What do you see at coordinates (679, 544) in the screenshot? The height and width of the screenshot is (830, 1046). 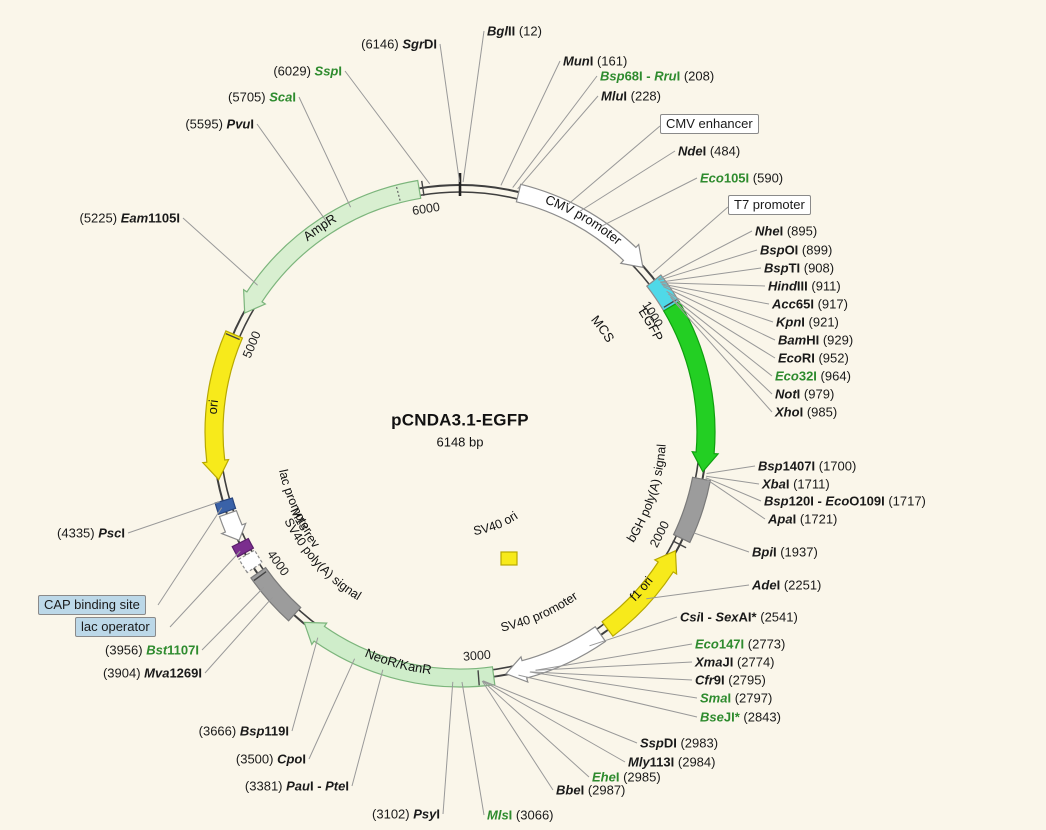 I see `tick-2000` at bounding box center [679, 544].